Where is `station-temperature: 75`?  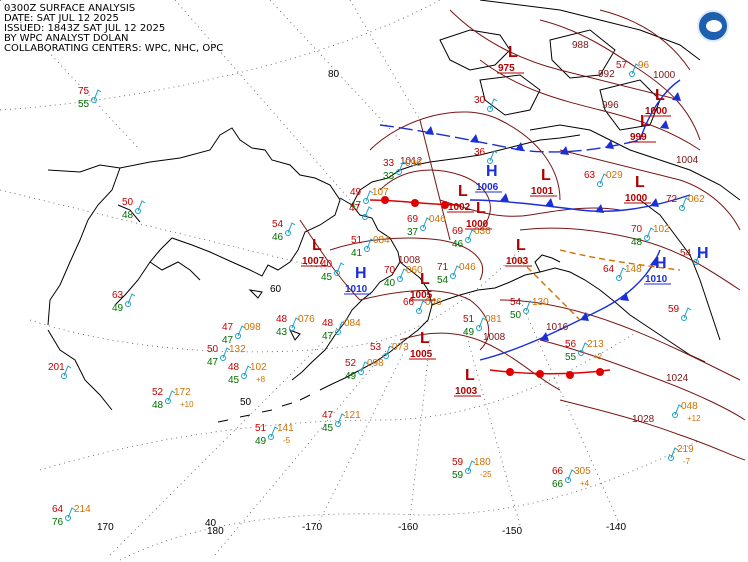 station-temperature: 75 is located at coordinates (84, 91).